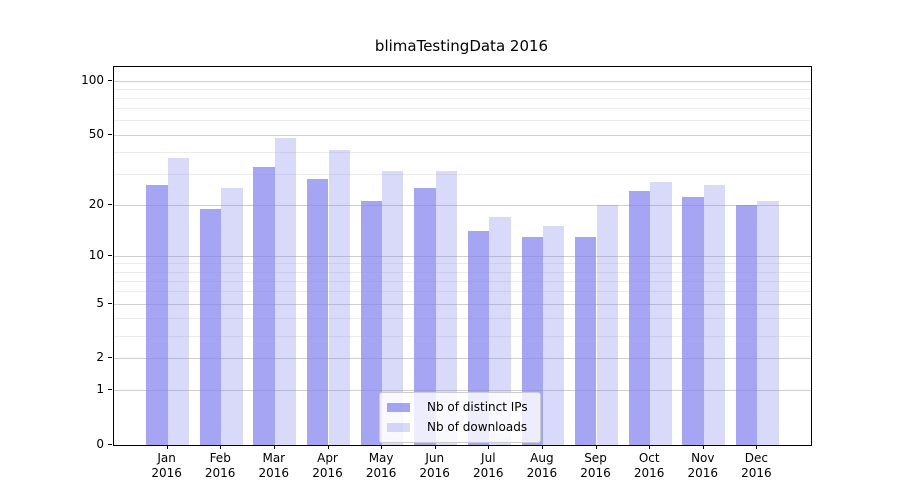  What do you see at coordinates (96, 254) in the screenshot?
I see `y-tick-label: 10` at bounding box center [96, 254].